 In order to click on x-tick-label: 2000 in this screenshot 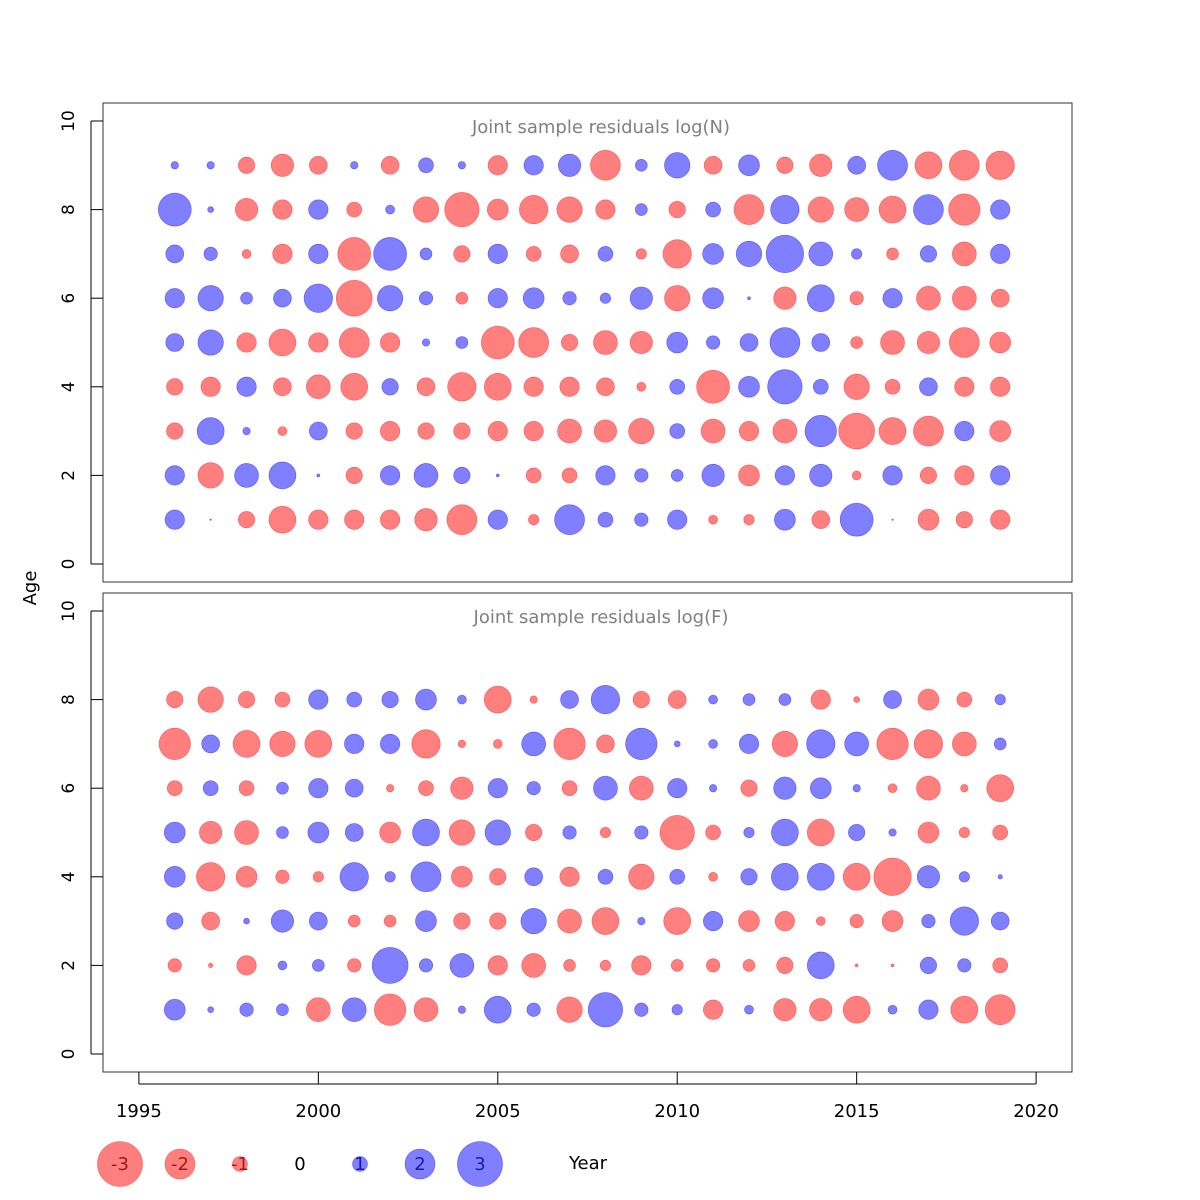, I will do `click(318, 1111)`.